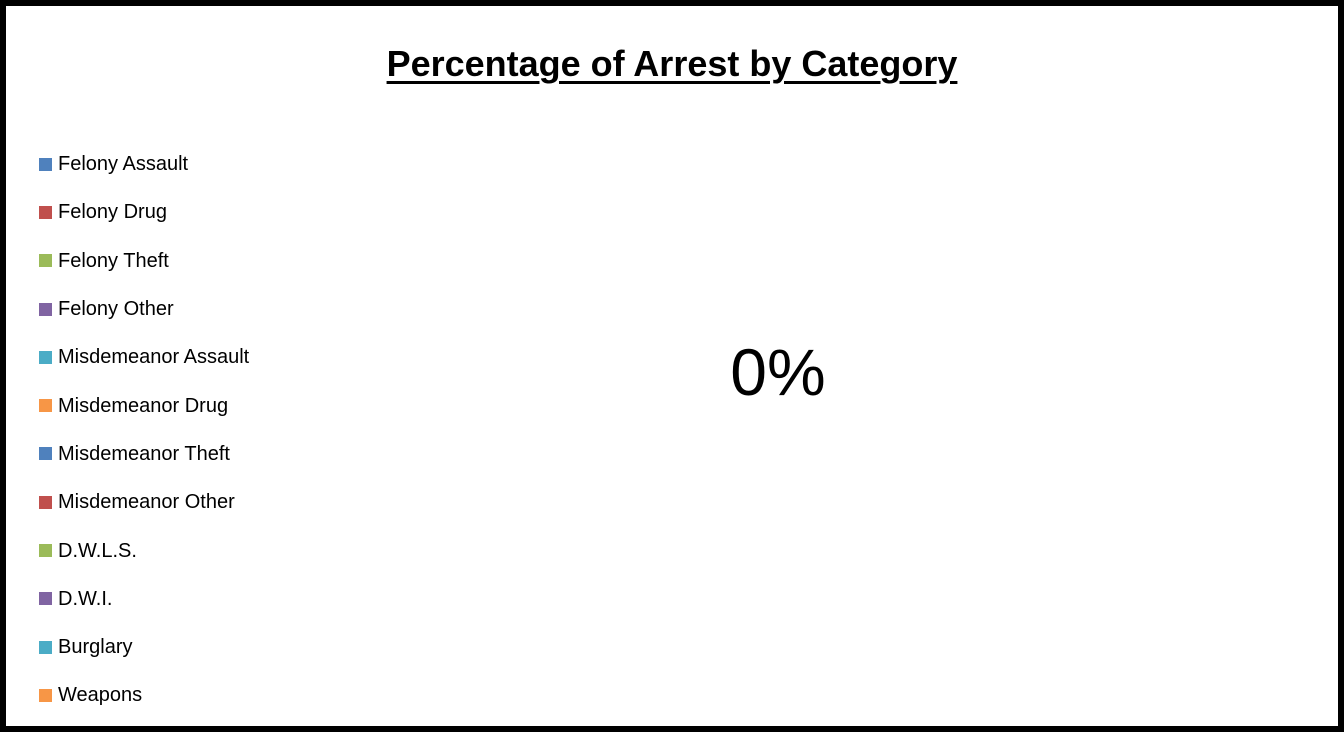 This screenshot has height=732, width=1344. I want to click on legend-item: Felony Assault, so click(144, 164).